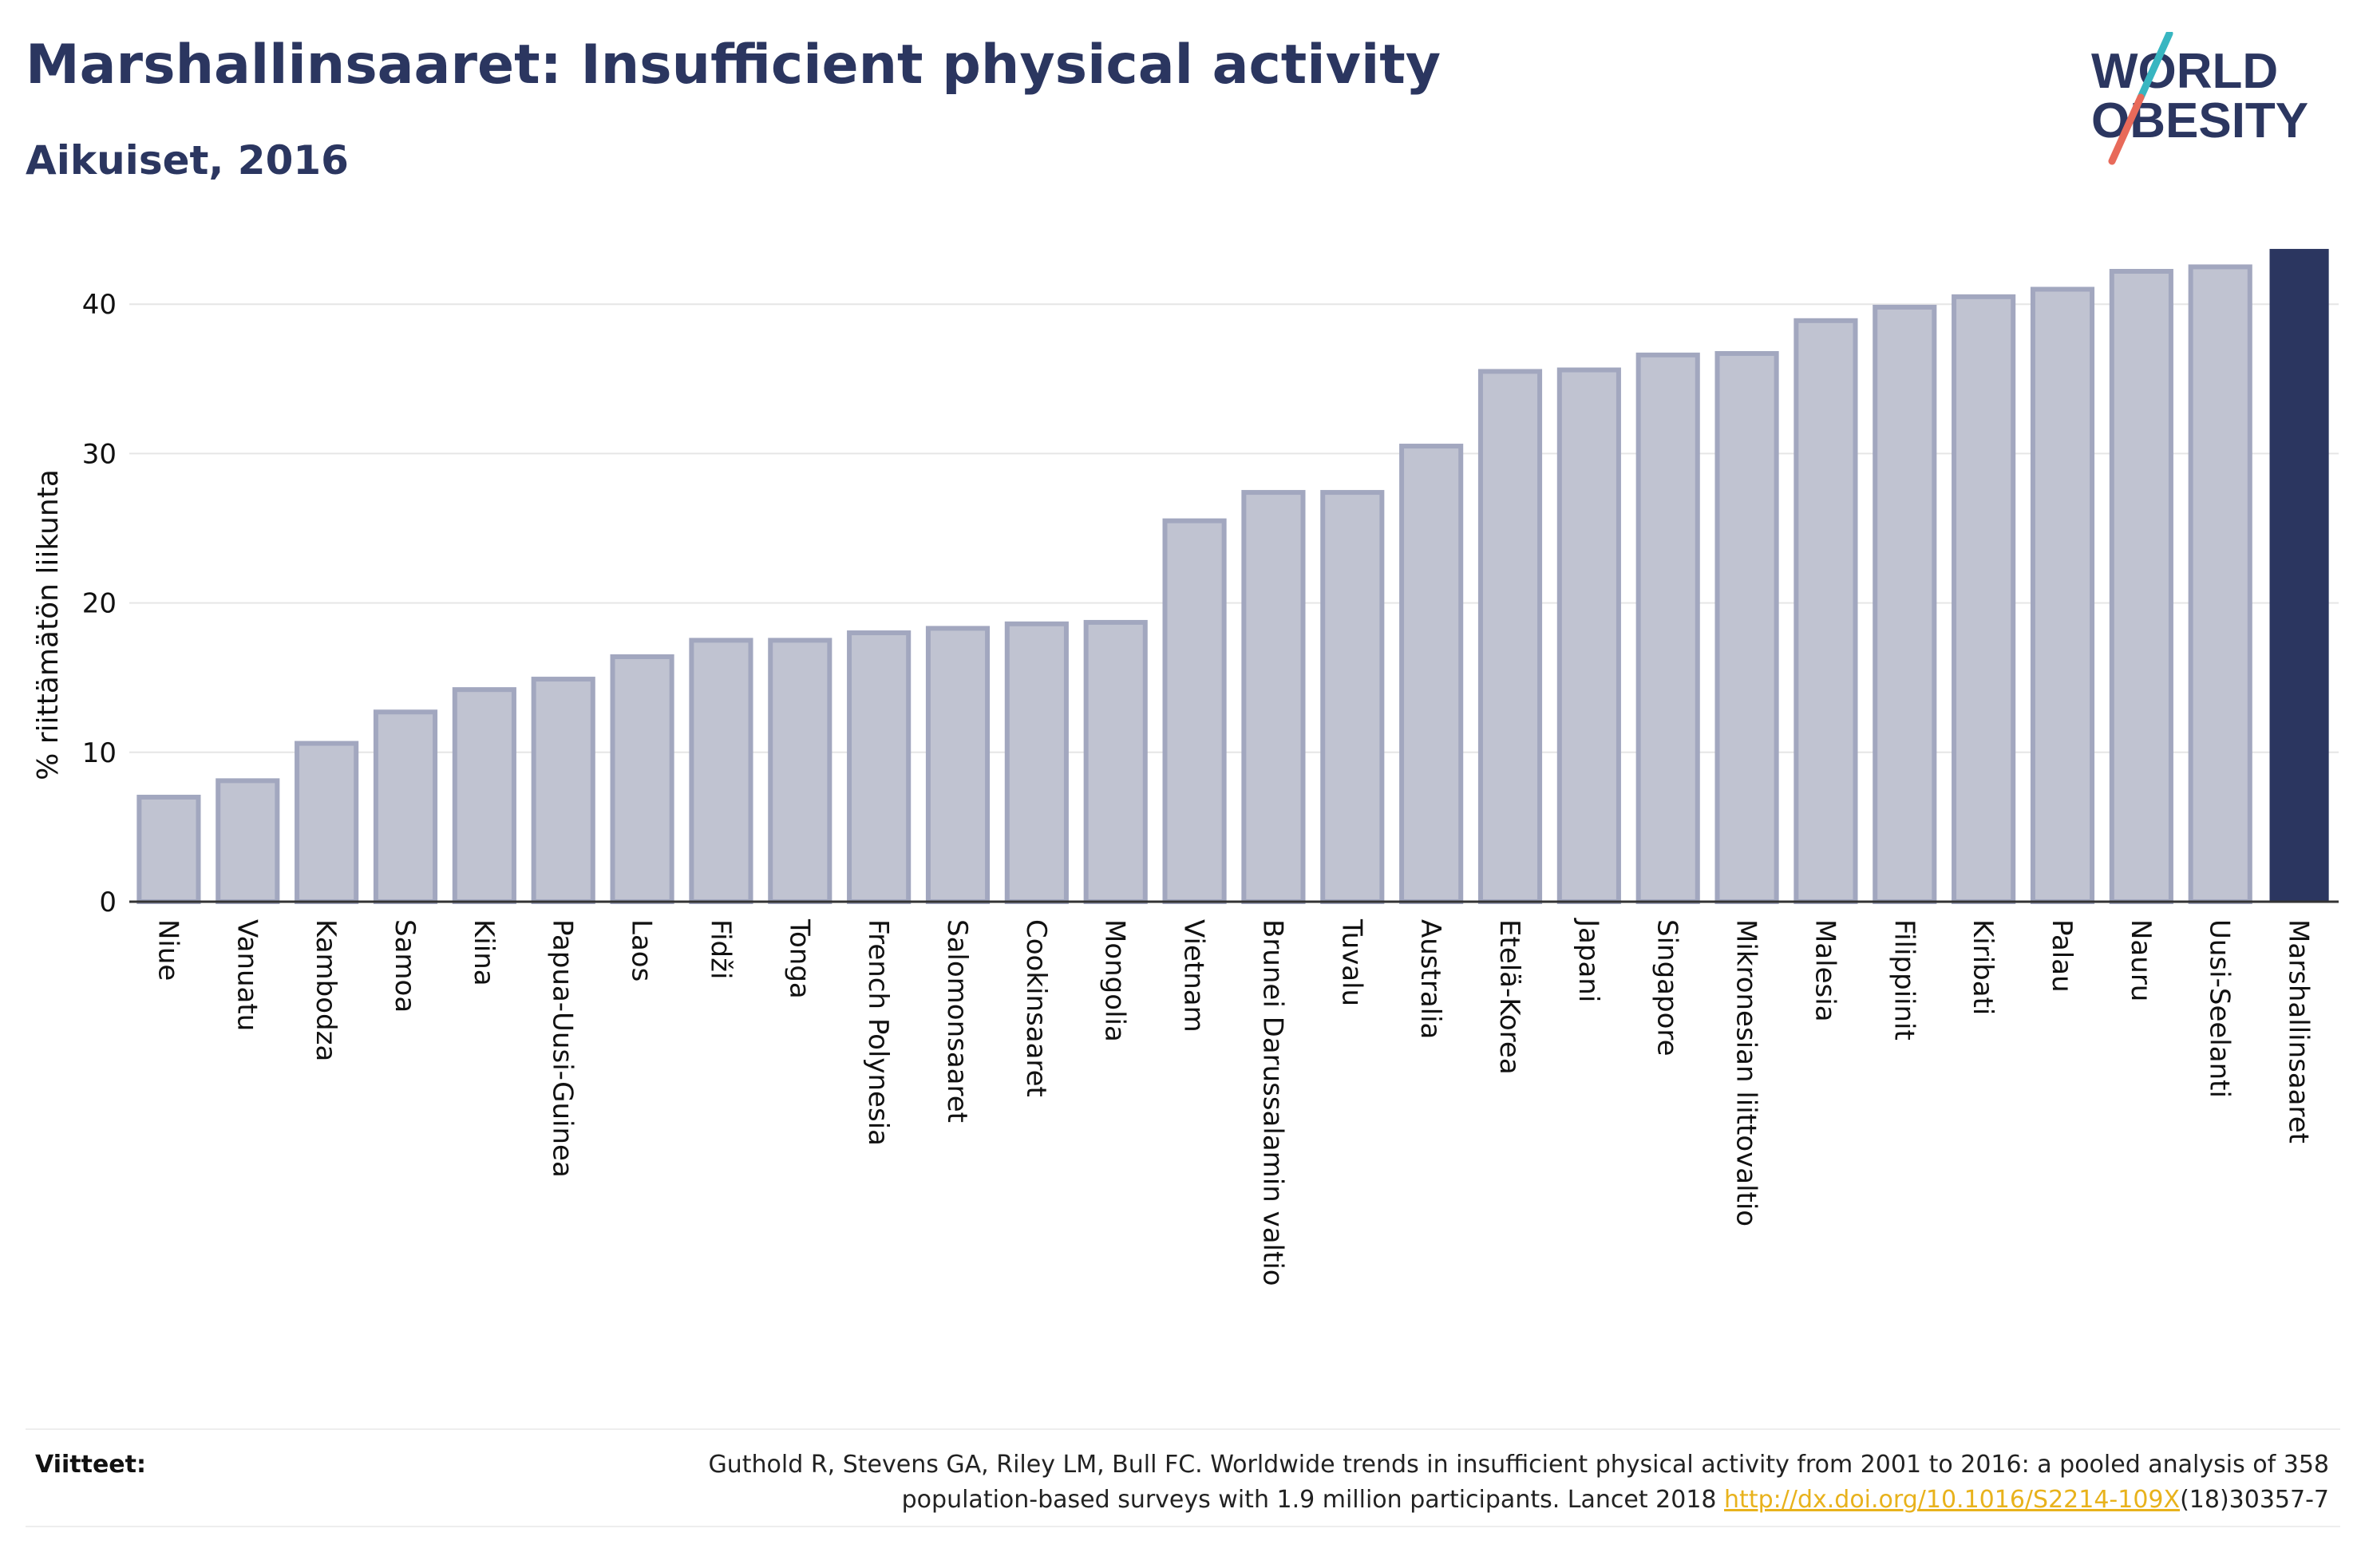 This screenshot has width=2361, height=1568. Describe the element at coordinates (799, 958) in the screenshot. I see `x-tick-label: Tonga` at that location.